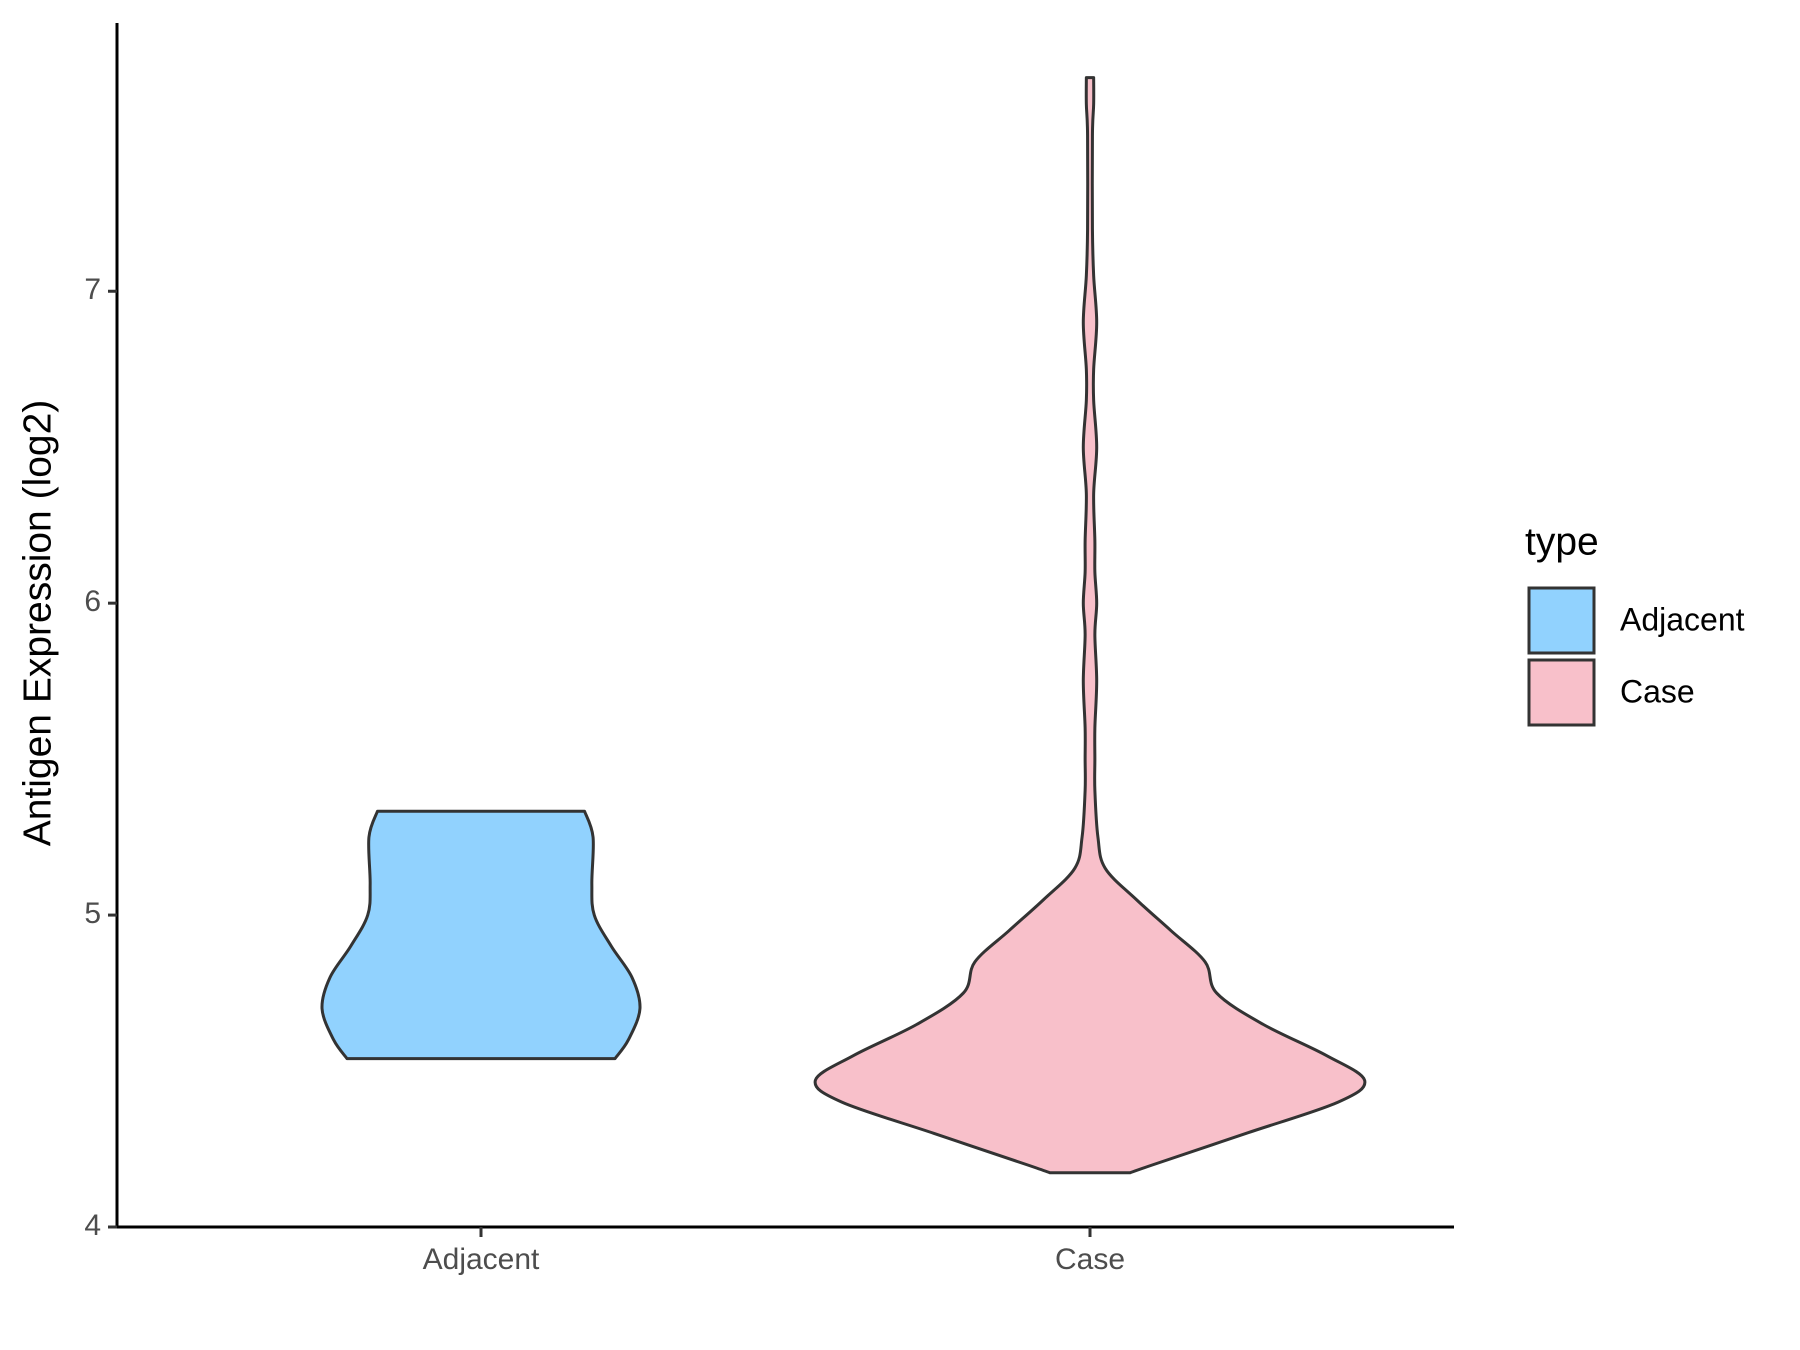  I want to click on x-tick-label: Adjacent, so click(481, 1259).